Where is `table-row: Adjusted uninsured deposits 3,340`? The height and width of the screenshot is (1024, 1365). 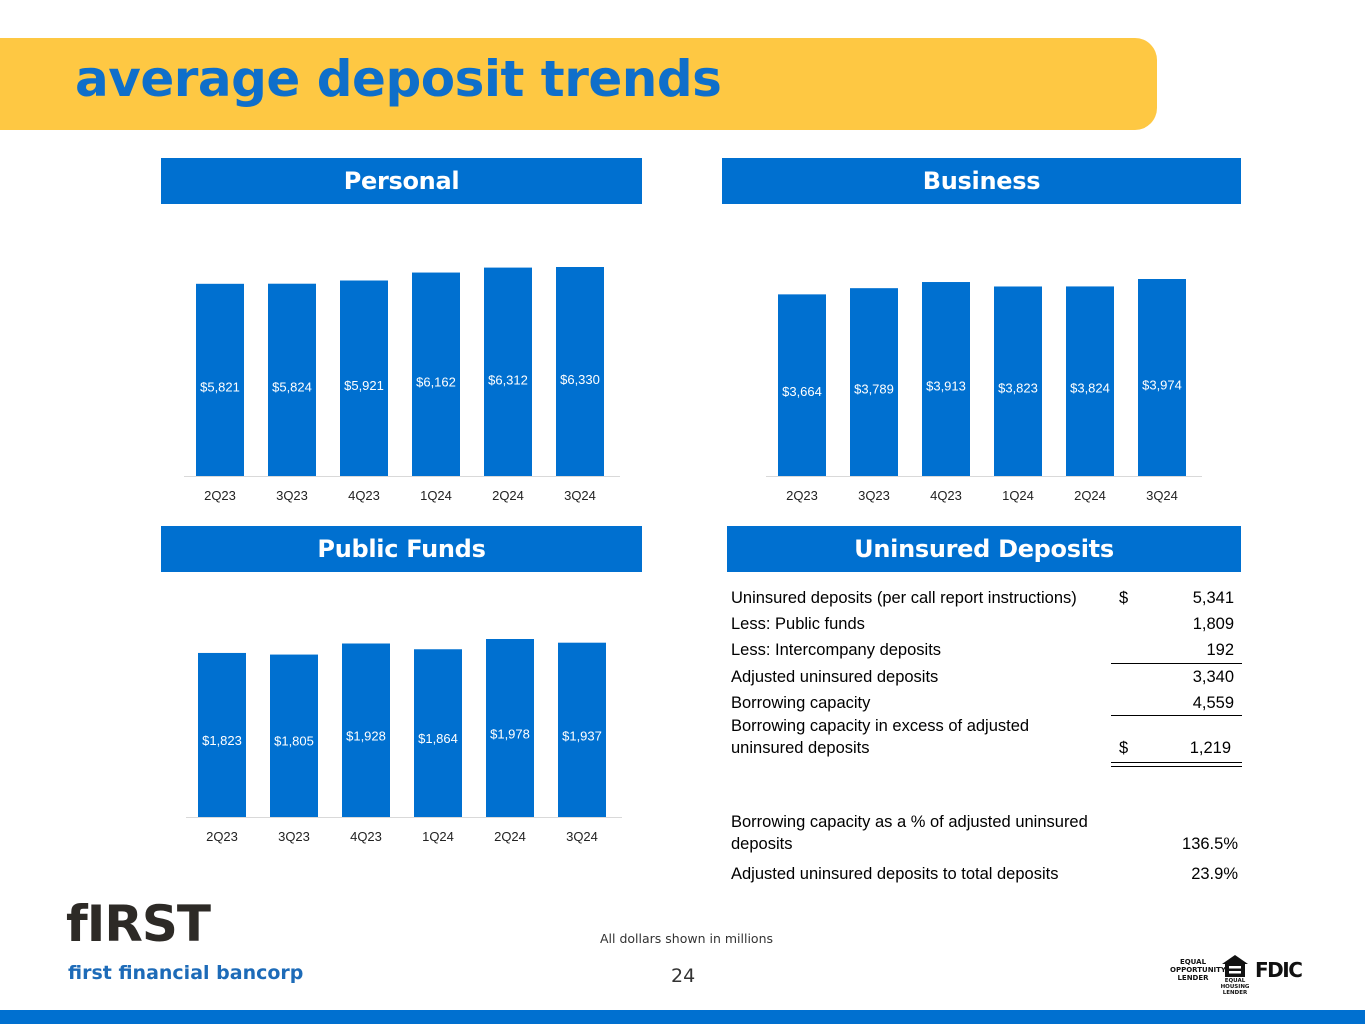
table-row: Adjusted uninsured deposits 3,340 is located at coordinates (986, 677).